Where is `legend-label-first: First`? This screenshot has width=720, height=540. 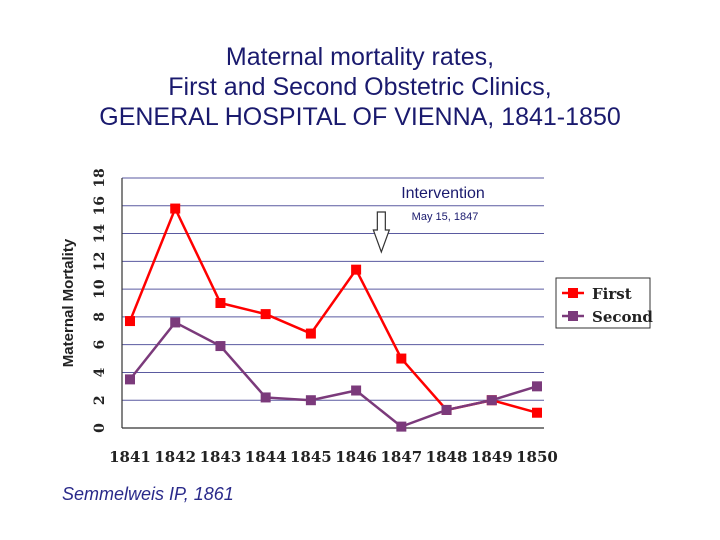
legend-label-first: First is located at coordinates (612, 294).